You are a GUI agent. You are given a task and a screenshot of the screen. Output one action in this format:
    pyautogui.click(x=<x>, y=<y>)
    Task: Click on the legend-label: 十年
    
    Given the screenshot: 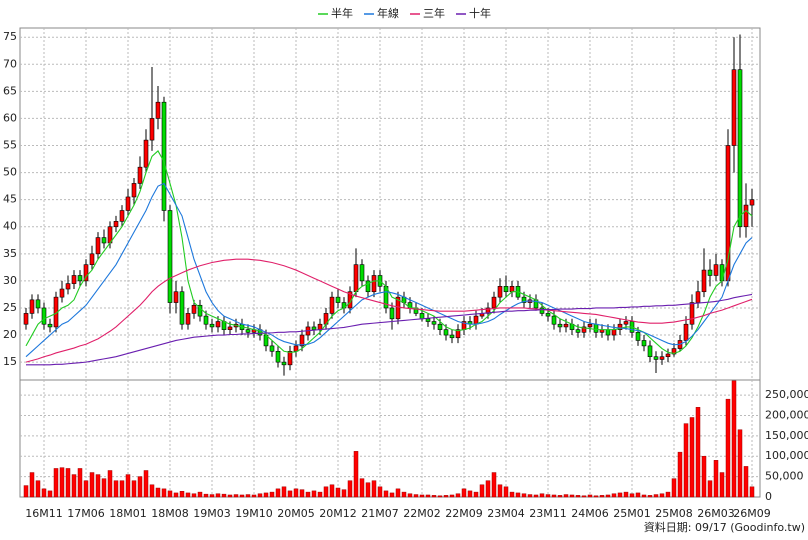 What is the action you would take?
    pyautogui.click(x=480, y=13)
    